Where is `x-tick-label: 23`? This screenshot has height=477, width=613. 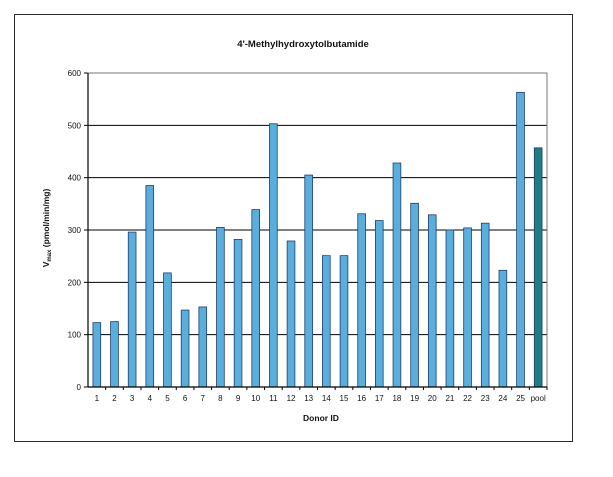
x-tick-label: 23 is located at coordinates (485, 398).